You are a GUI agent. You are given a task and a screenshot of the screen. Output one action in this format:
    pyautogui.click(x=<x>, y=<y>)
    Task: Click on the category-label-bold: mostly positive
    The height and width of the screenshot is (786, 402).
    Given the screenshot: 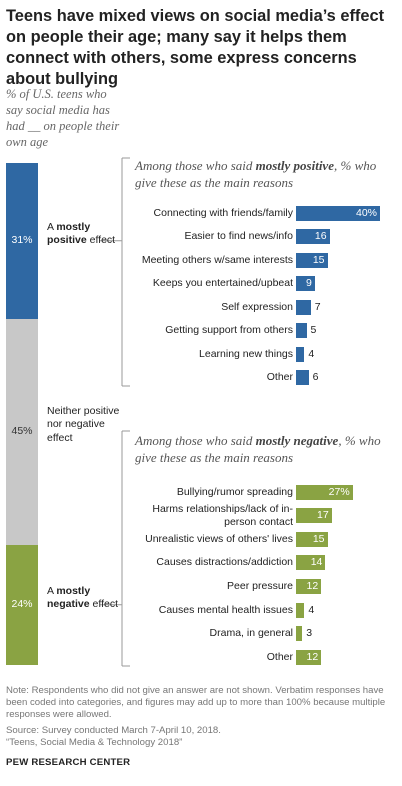 What is the action you would take?
    pyautogui.click(x=69, y=233)
    